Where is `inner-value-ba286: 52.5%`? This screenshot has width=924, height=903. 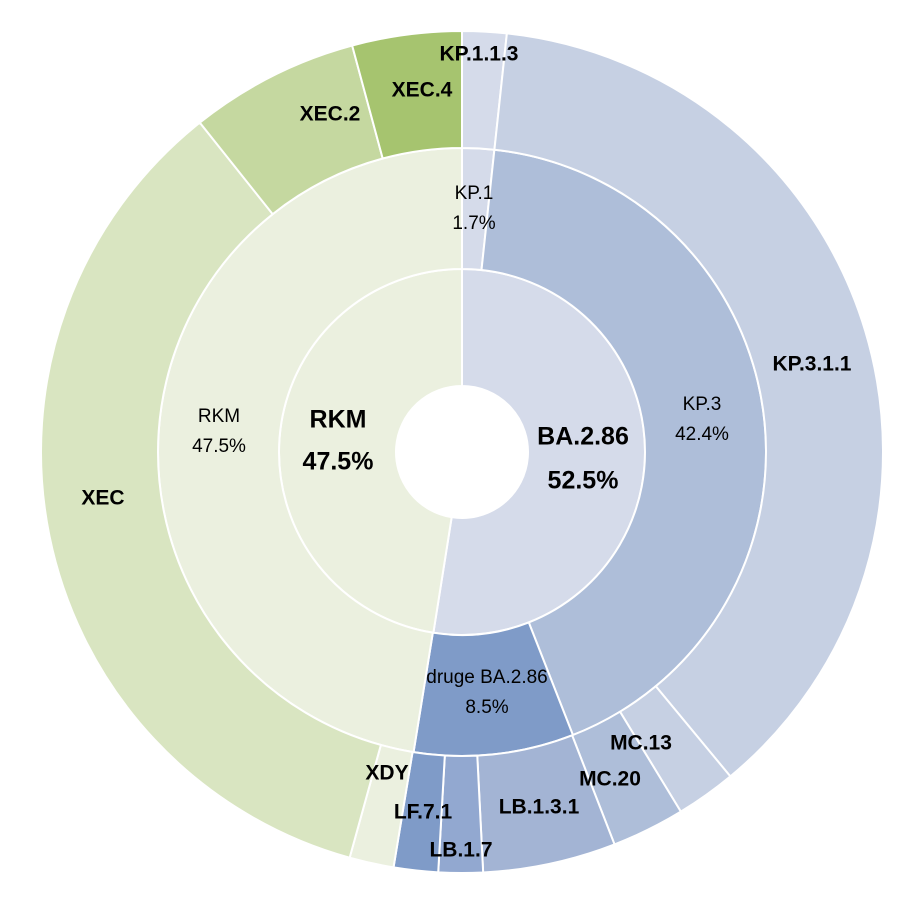 inner-value-ba286: 52.5% is located at coordinates (583, 481).